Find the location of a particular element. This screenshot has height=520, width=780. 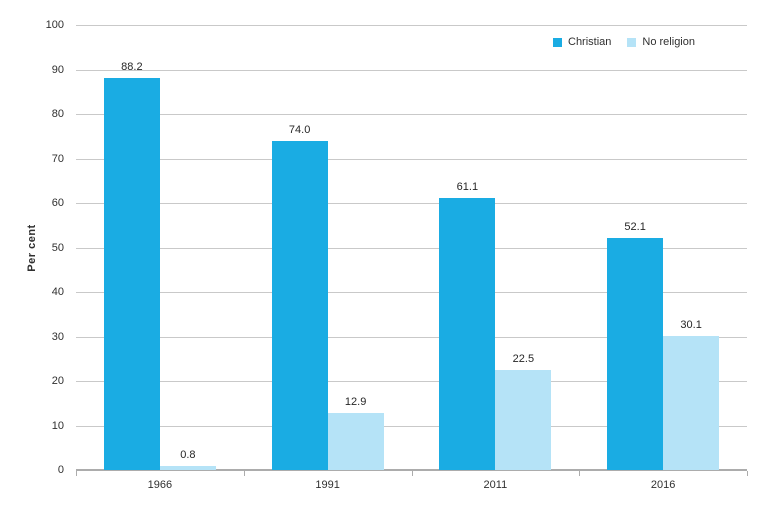

bar-value-label: 30.1 is located at coordinates (691, 325).